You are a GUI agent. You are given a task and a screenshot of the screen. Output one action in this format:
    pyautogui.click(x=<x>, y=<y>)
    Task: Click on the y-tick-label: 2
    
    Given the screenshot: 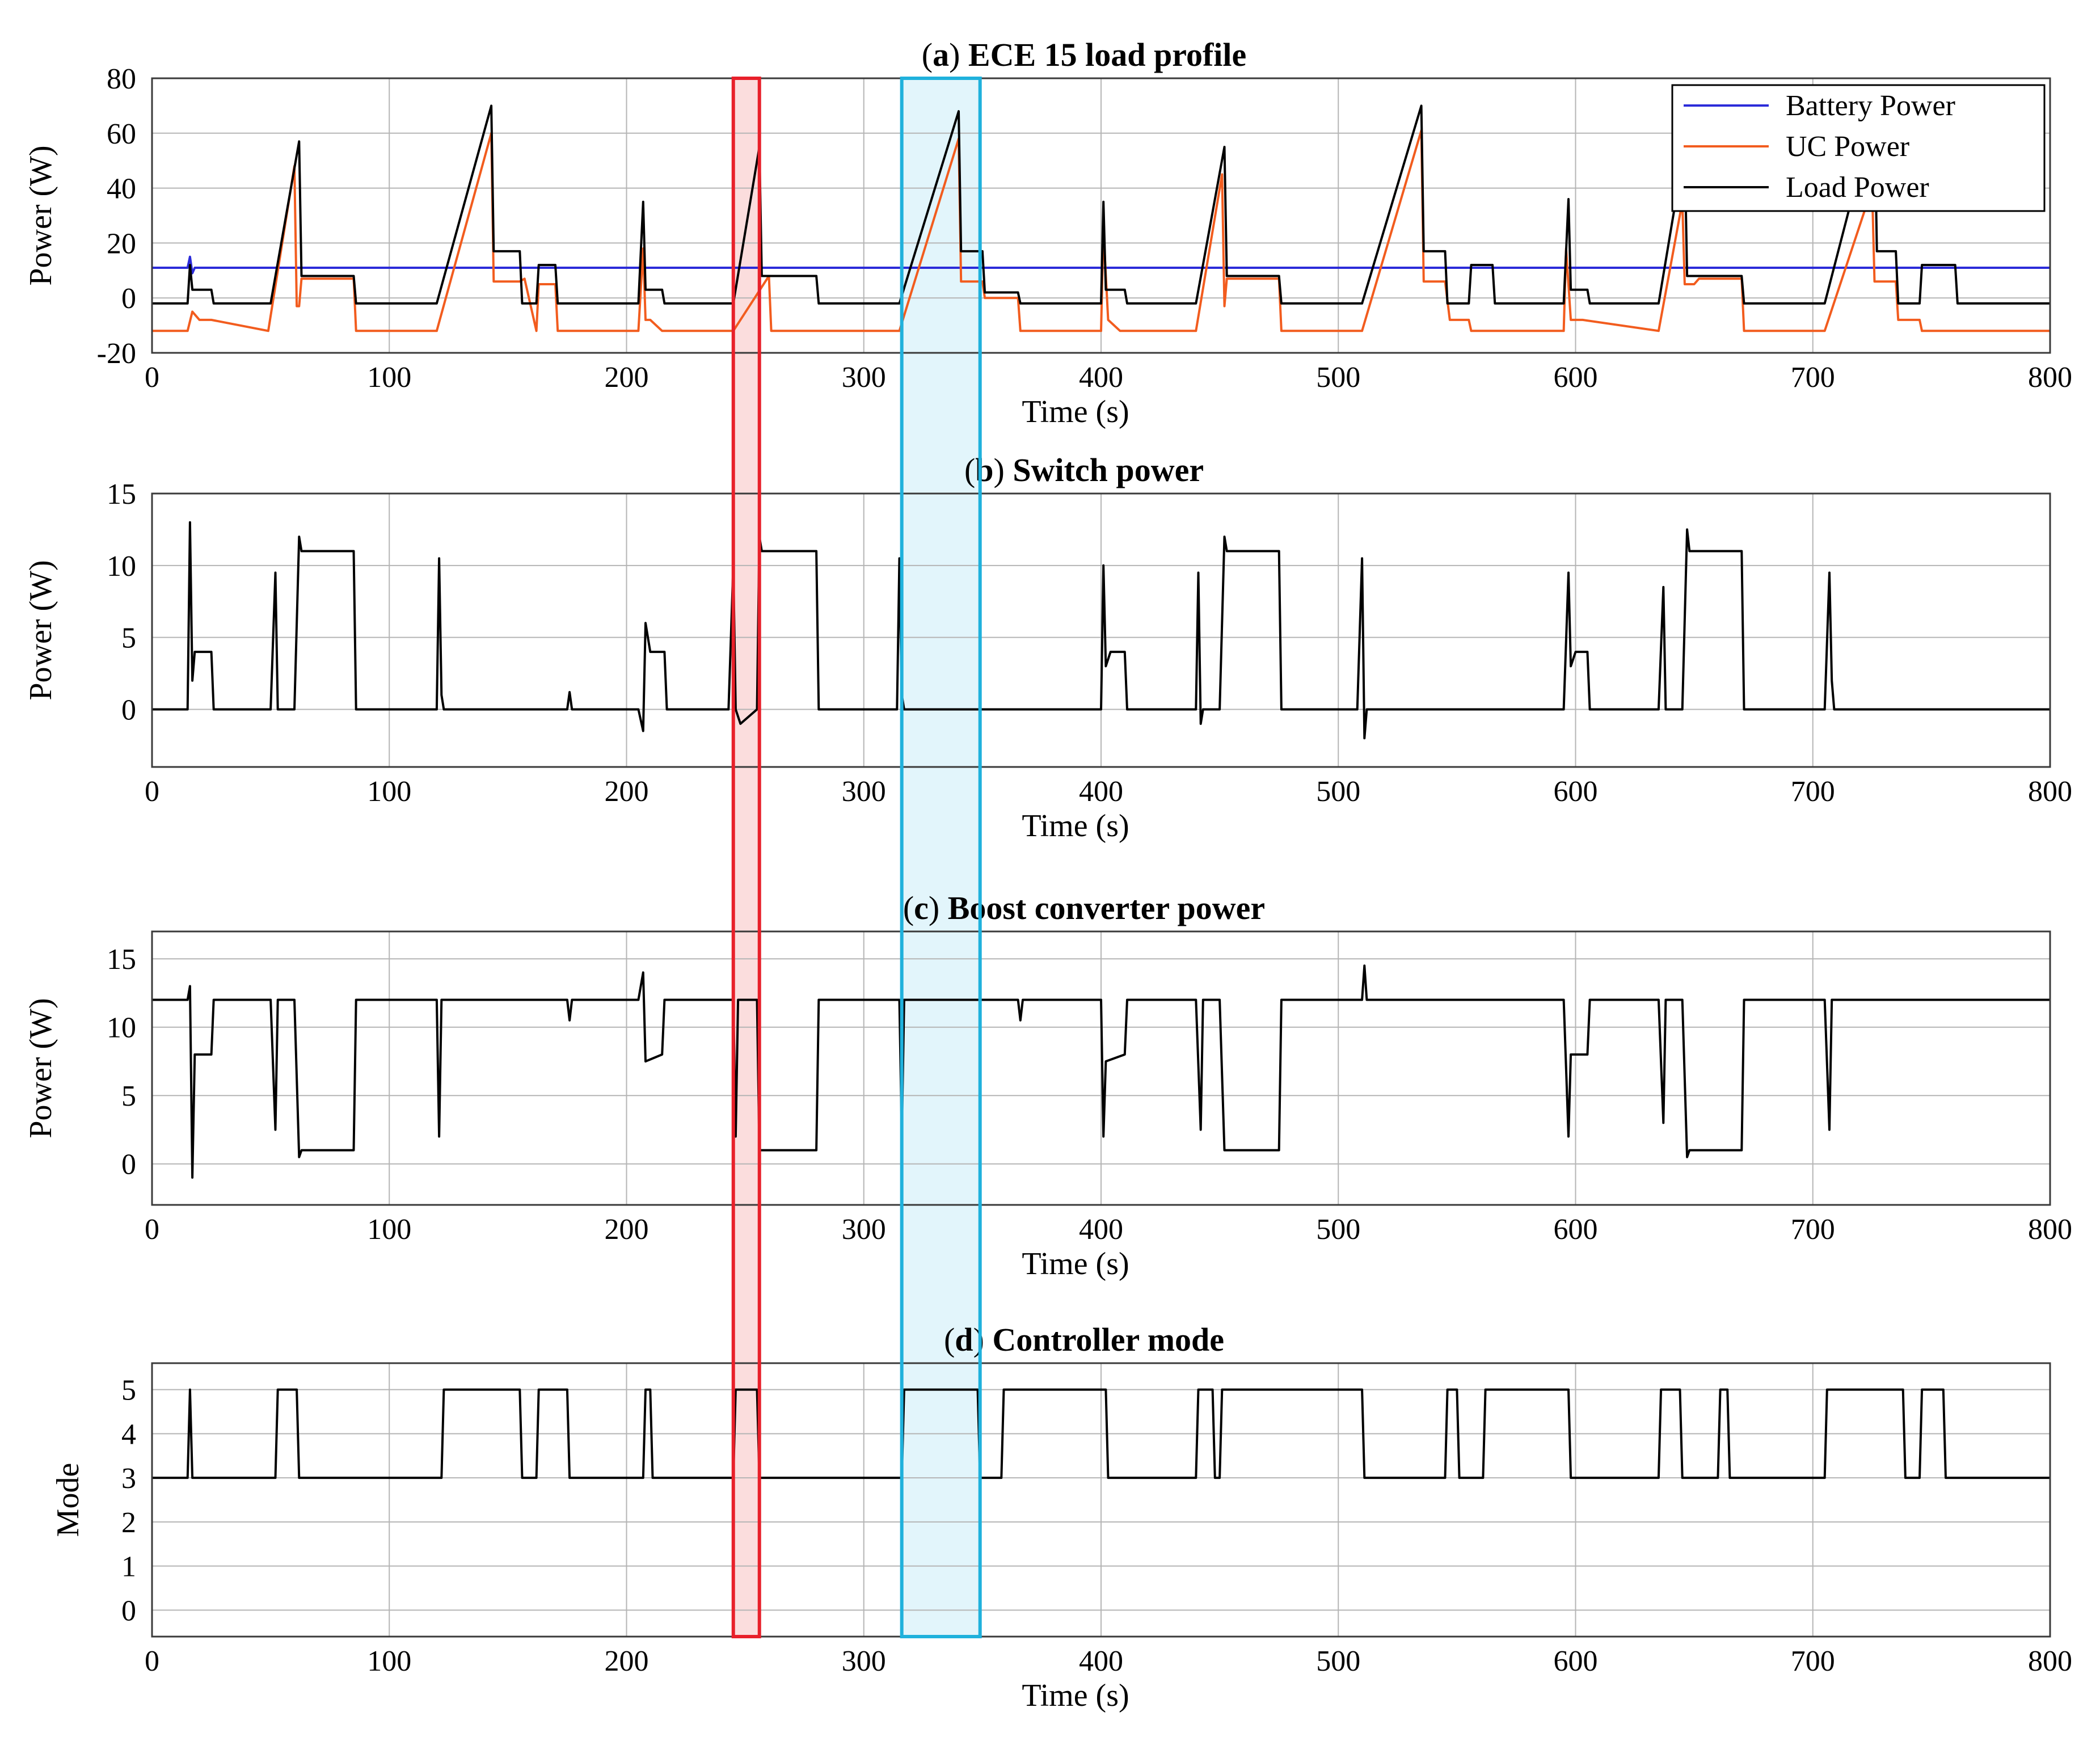 What is the action you would take?
    pyautogui.click(x=128, y=1523)
    